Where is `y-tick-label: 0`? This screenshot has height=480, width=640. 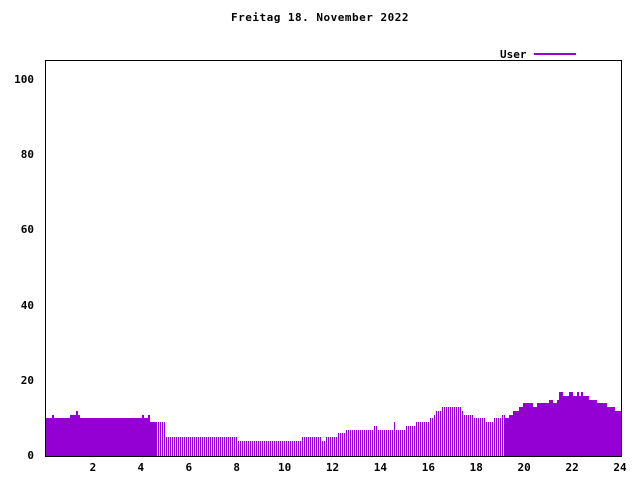 y-tick-label: 0 is located at coordinates (30, 455).